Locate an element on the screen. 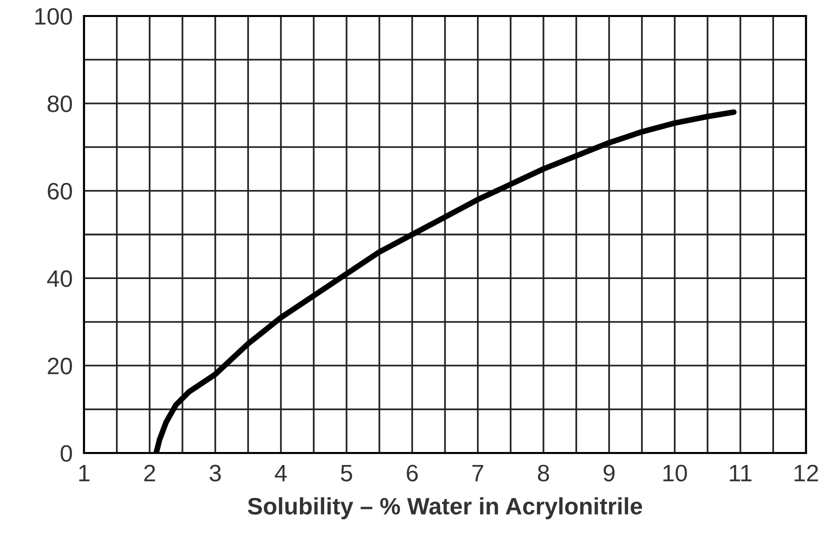  y-tick-label: 80 is located at coordinates (60, 103).